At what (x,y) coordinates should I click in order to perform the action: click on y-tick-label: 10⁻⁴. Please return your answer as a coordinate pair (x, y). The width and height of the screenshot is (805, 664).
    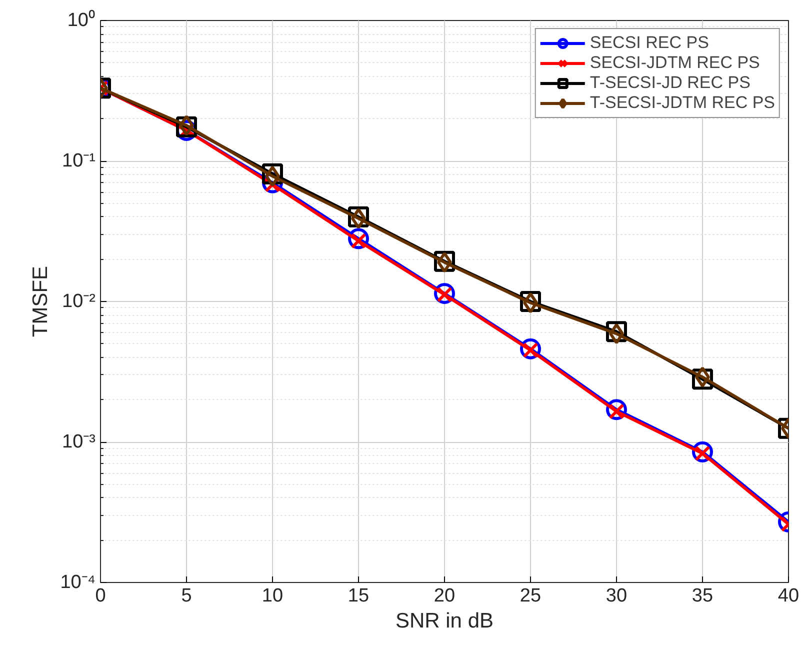
    Looking at the image, I should click on (78, 582).